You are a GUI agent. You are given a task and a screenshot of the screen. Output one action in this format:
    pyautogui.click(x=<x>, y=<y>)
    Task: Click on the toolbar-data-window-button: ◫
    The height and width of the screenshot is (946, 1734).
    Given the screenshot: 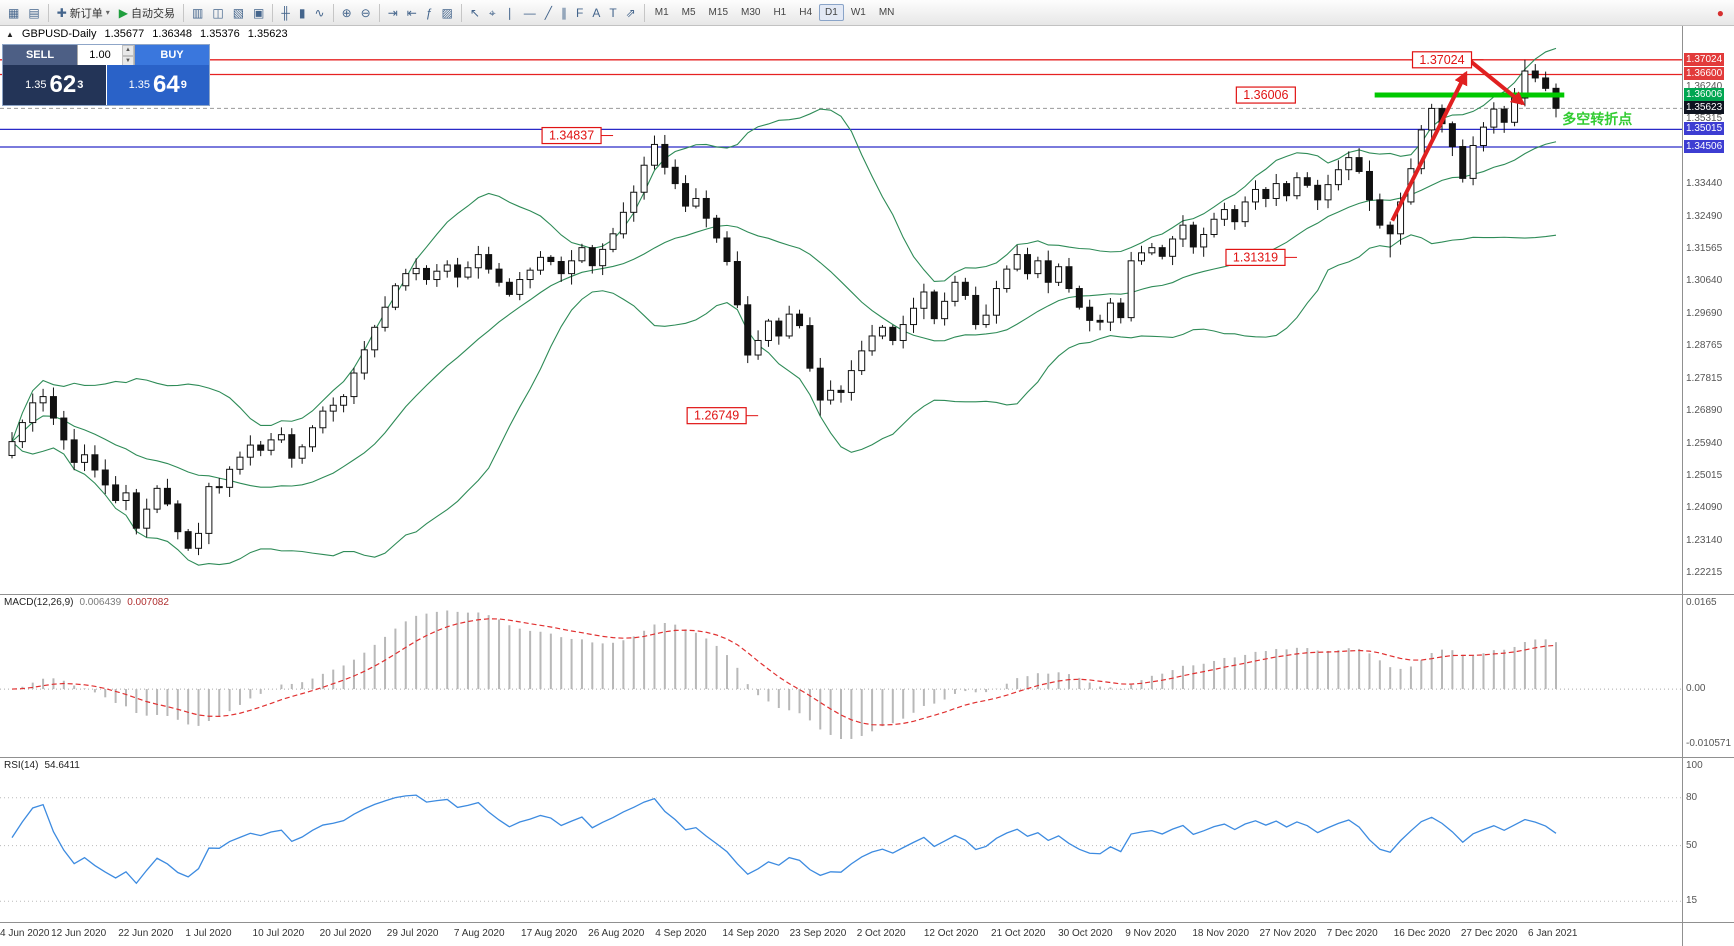 What is the action you would take?
    pyautogui.click(x=217, y=13)
    